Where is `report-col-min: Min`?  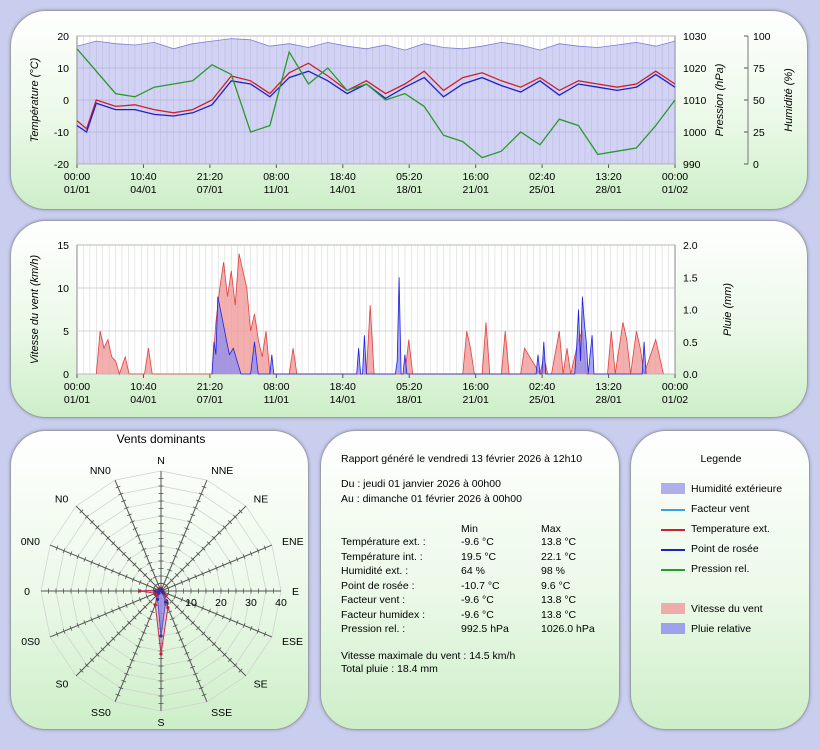 report-col-min: Min is located at coordinates (469, 529).